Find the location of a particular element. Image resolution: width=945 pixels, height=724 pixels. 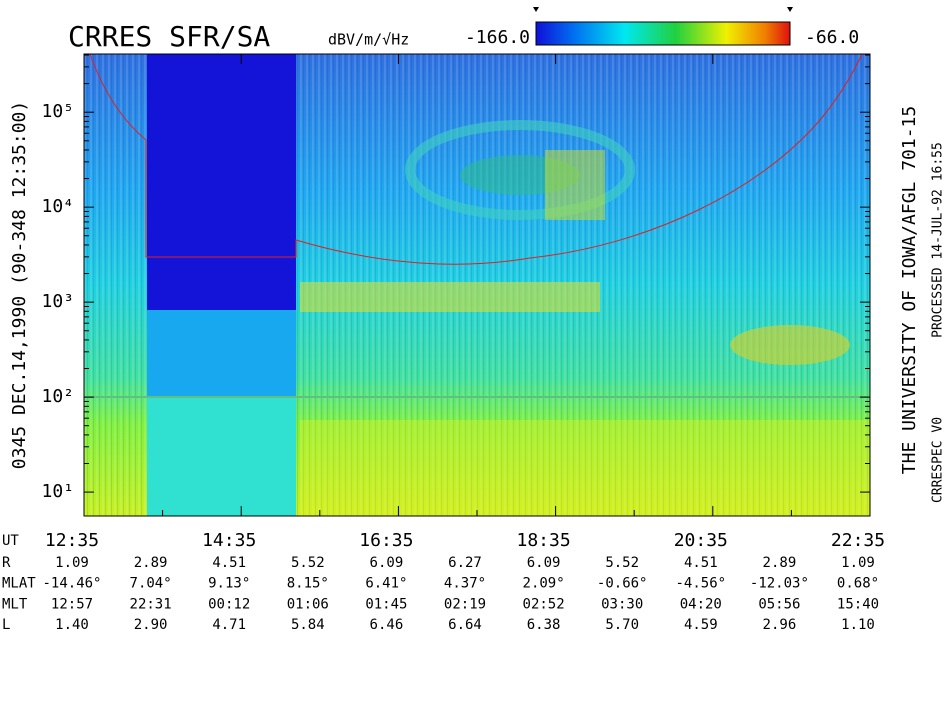

ephemeris-value: 22:31 is located at coordinates (151, 604).